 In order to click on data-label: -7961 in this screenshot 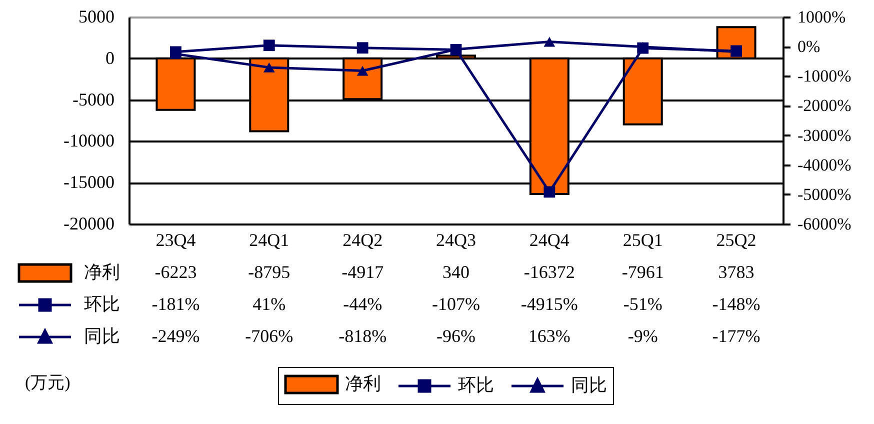, I will do `click(643, 272)`.